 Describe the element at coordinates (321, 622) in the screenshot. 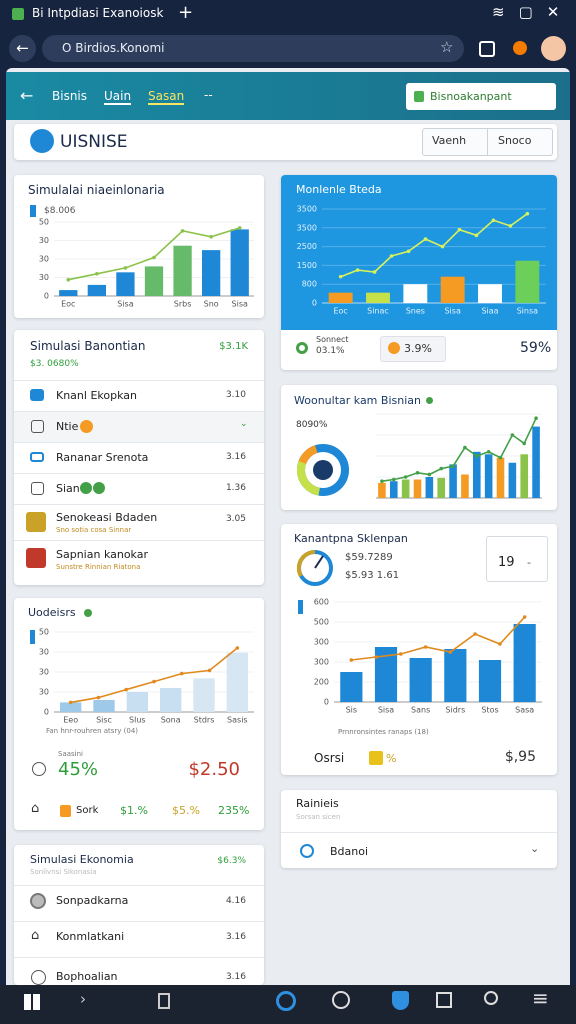

I see `y-tick-label: 500` at that location.